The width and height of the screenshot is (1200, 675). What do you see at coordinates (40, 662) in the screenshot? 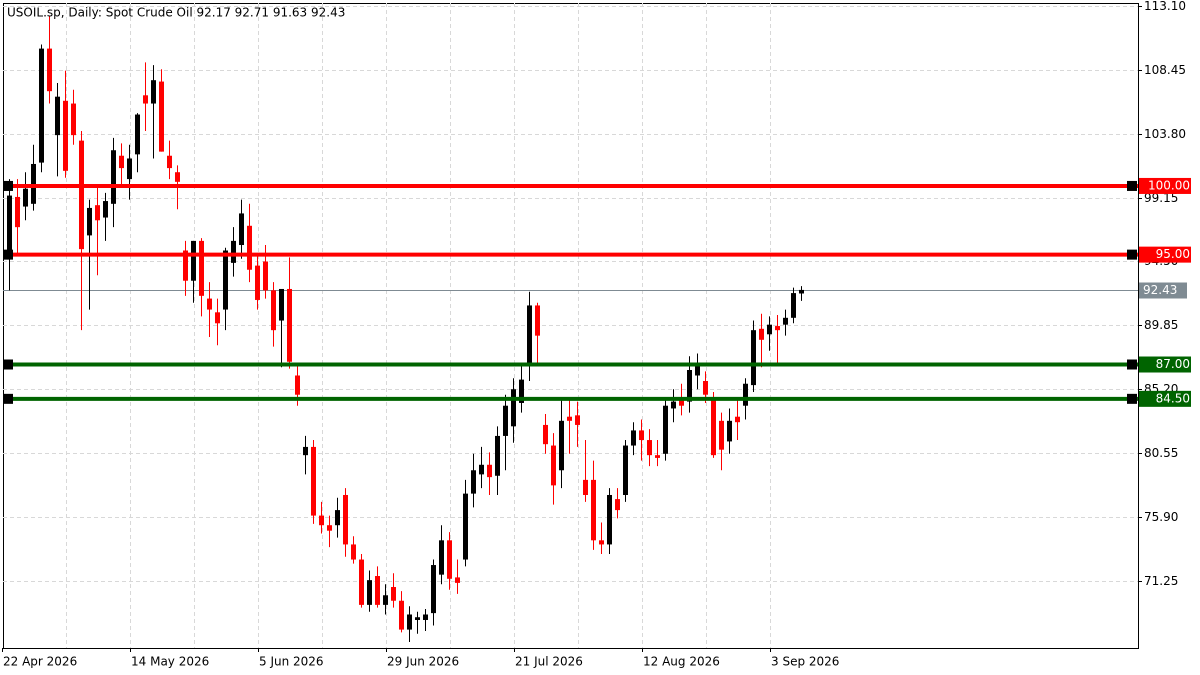
I see `x-tick-label: 22 Apr 2026` at bounding box center [40, 662].